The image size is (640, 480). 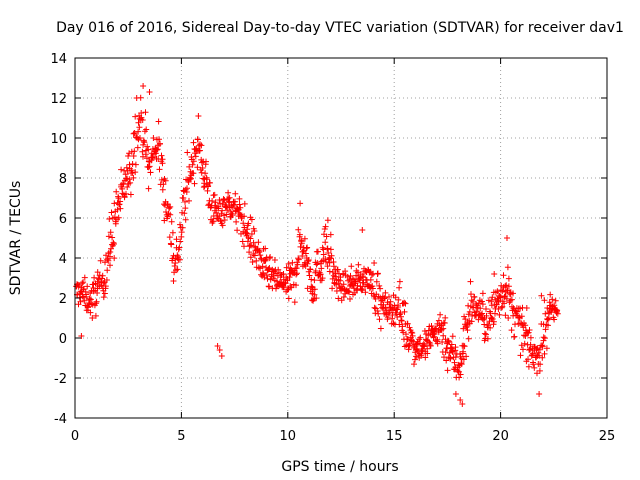 I want to click on x-tick-label: 5, so click(x=181, y=436).